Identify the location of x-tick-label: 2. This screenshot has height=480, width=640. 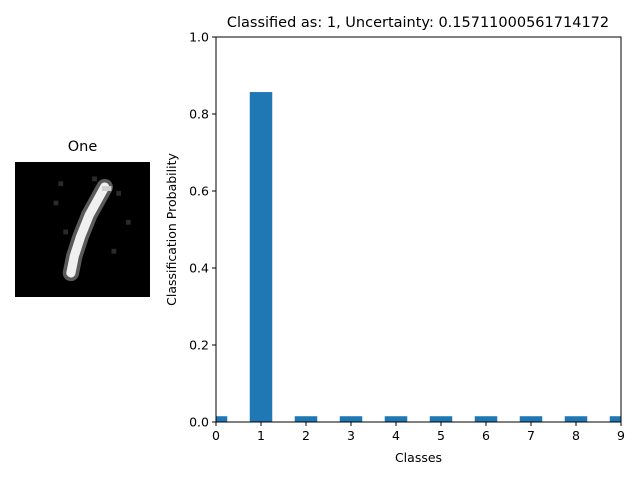
(306, 435).